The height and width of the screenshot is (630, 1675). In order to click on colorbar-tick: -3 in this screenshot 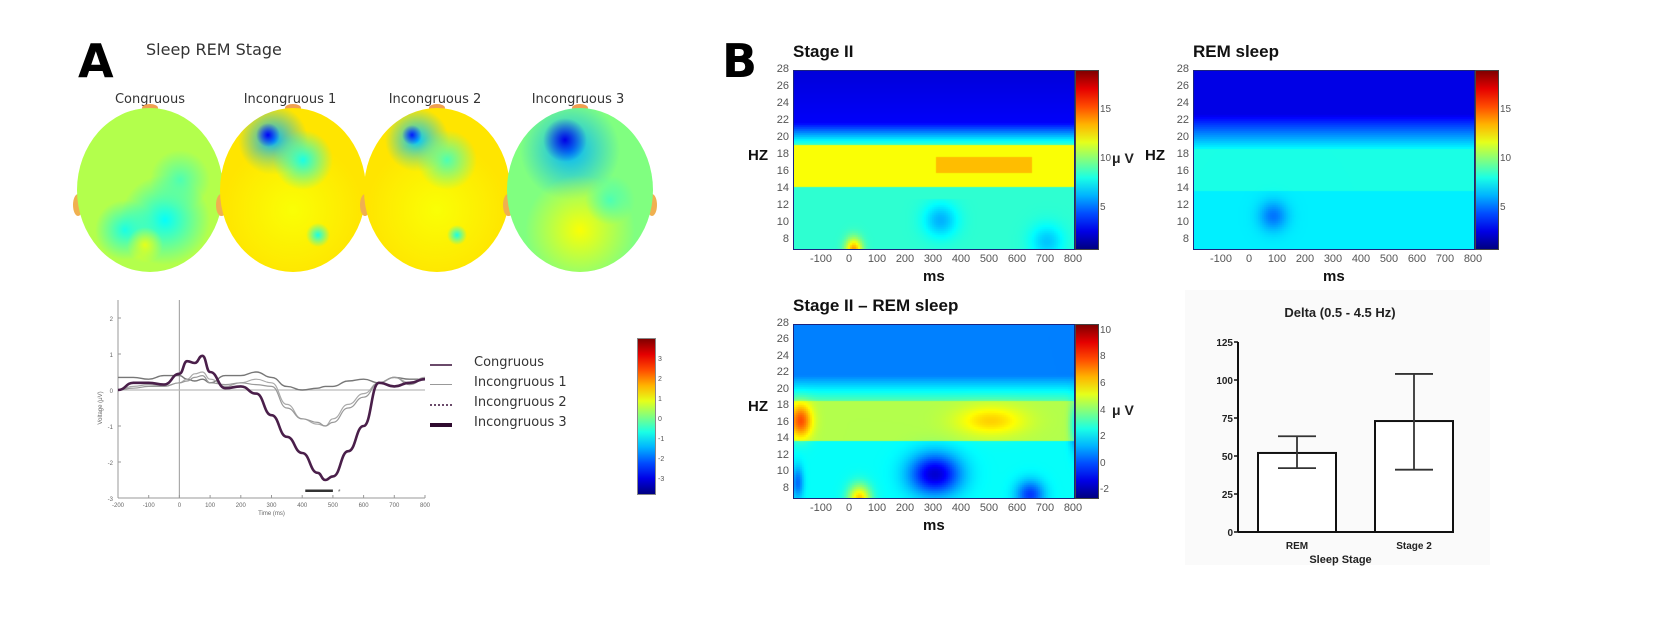, I will do `click(661, 479)`.